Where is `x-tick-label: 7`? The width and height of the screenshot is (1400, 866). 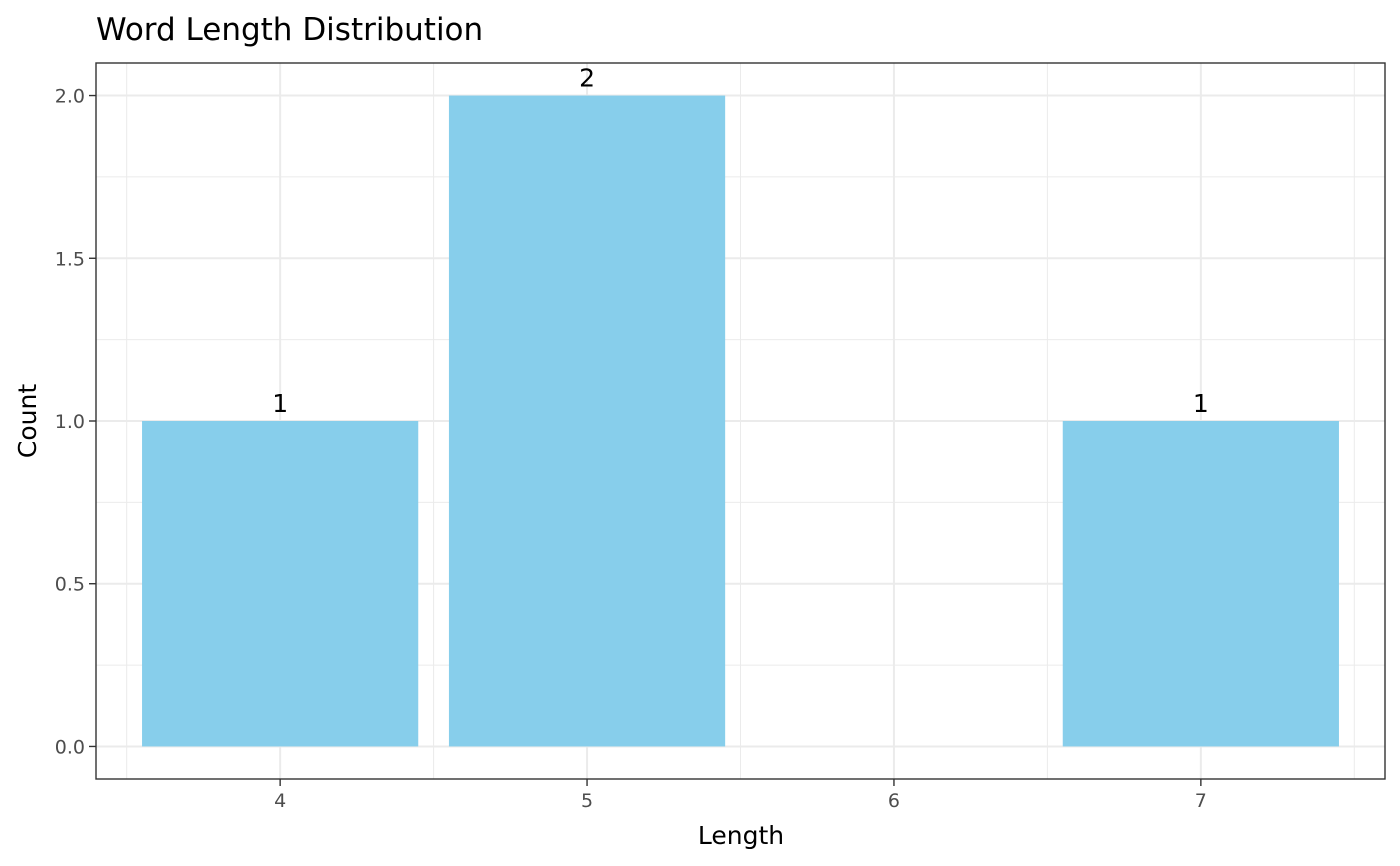 x-tick-label: 7 is located at coordinates (1201, 801).